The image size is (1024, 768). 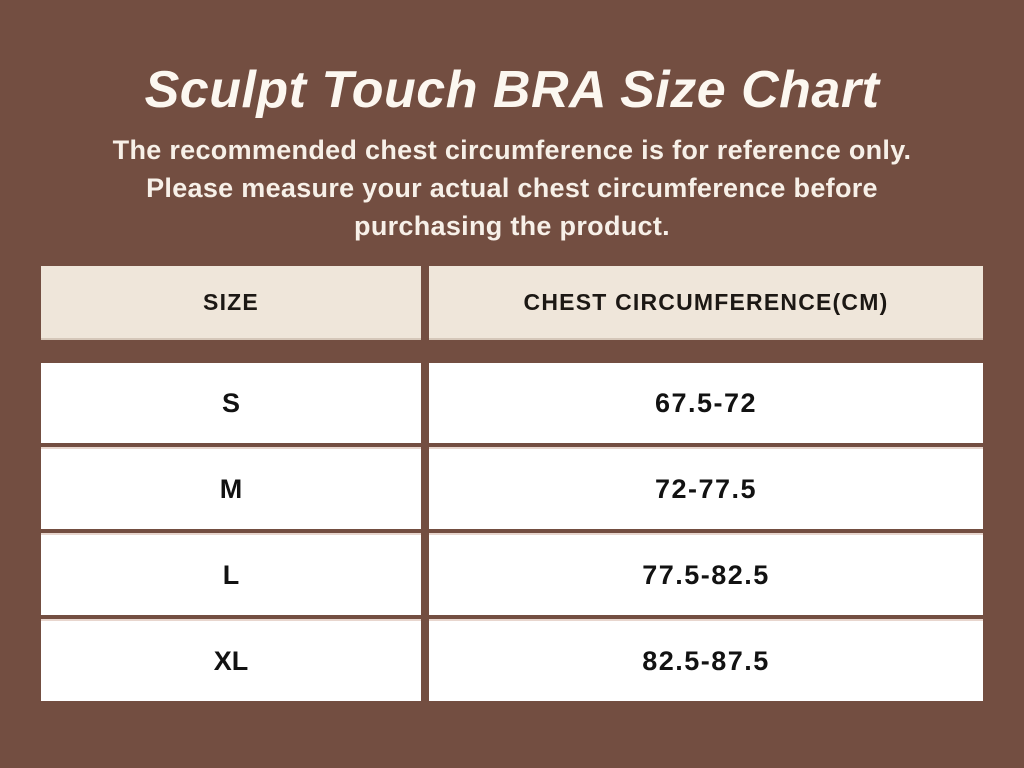 What do you see at coordinates (231, 661) in the screenshot?
I see `size-cell: XL` at bounding box center [231, 661].